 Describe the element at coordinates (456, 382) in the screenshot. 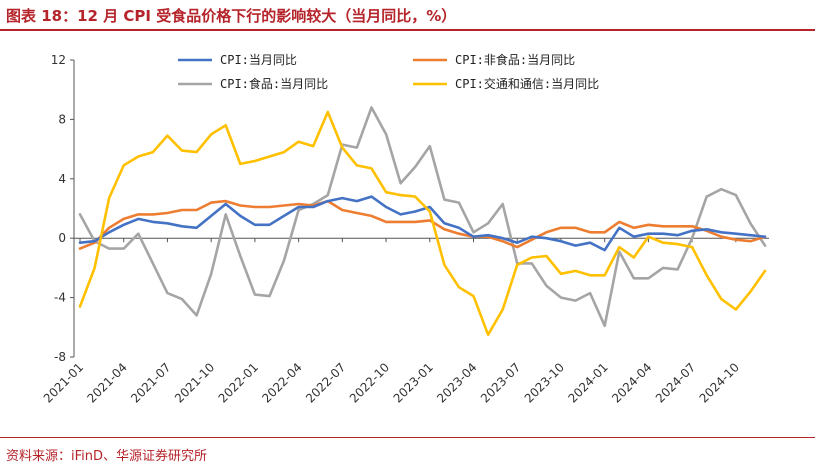

I see `x-tick-label: 2023-04` at that location.